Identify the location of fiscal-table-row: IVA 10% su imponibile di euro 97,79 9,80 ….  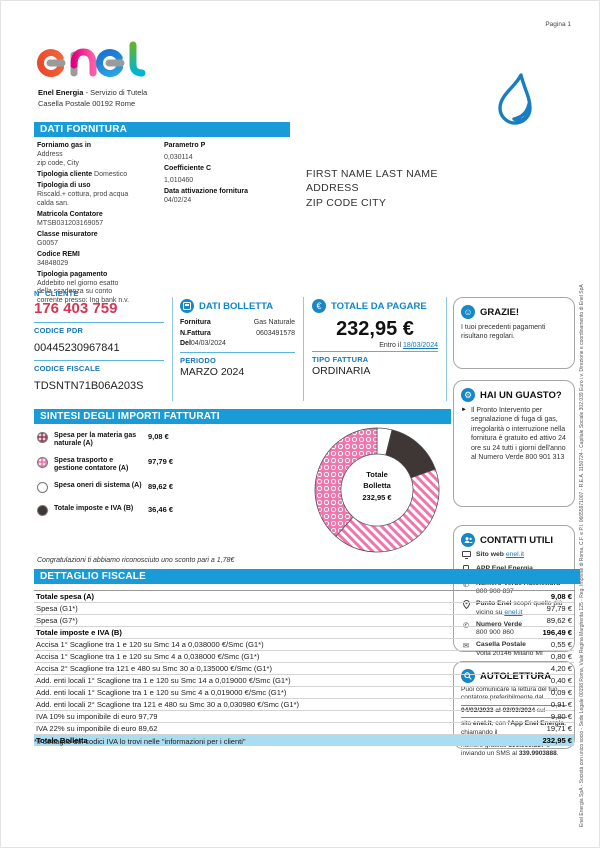
(304, 717).